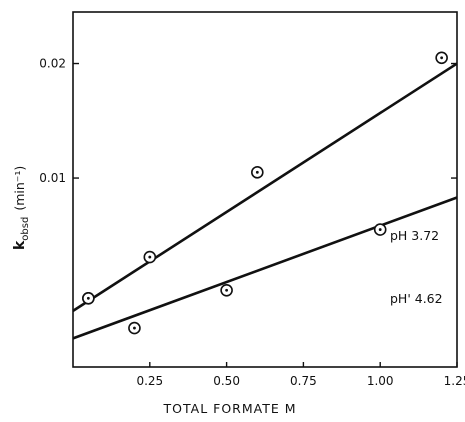 The image size is (465, 422). I want to click on series-label-ph-3-72: pH 3.72, so click(414, 235).